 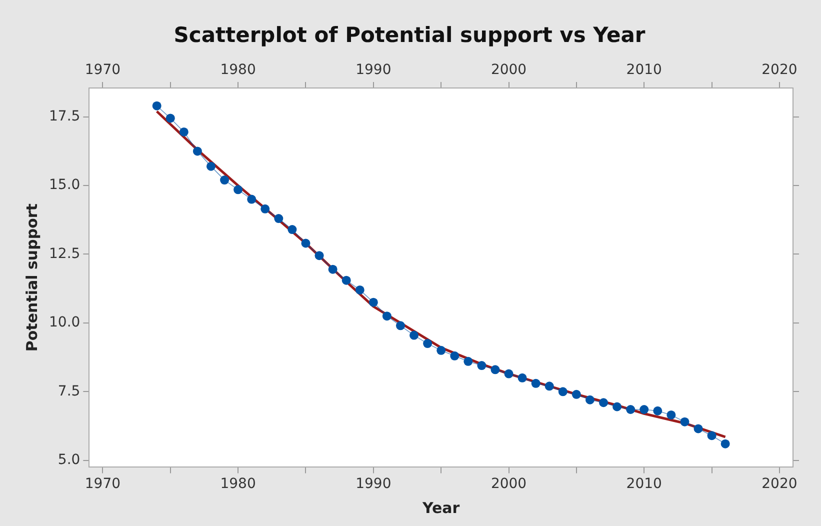 What do you see at coordinates (64, 254) in the screenshot?
I see `y-tick-label: 12.5` at bounding box center [64, 254].